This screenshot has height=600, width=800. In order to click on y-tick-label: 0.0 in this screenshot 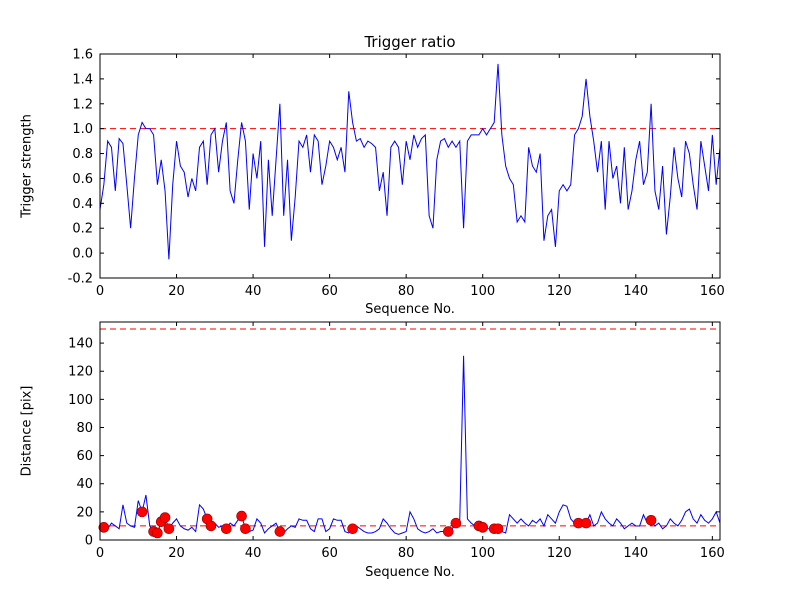, I will do `click(82, 254)`.